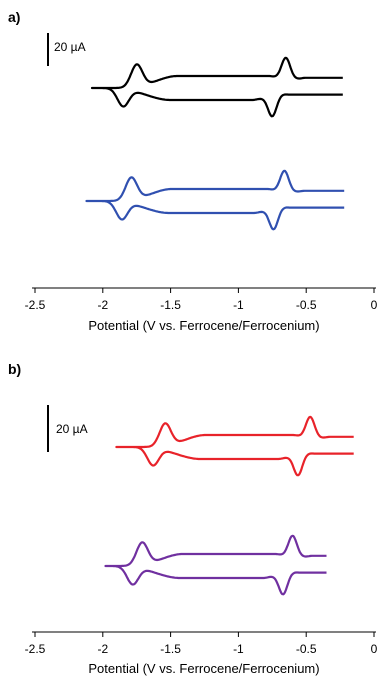  Describe the element at coordinates (14, 369) in the screenshot. I see `panel-b-label: b)` at that location.